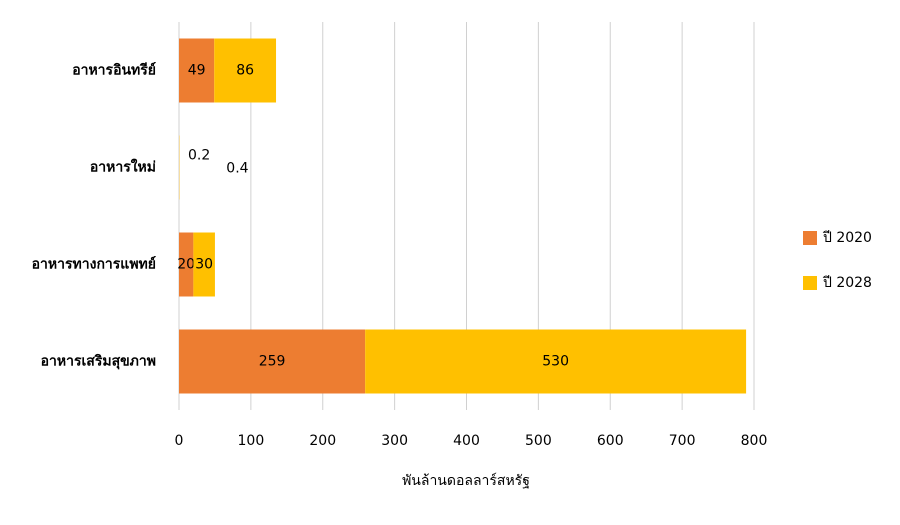  Describe the element at coordinates (610, 441) in the screenshot. I see `x-tick-label: 600` at that location.